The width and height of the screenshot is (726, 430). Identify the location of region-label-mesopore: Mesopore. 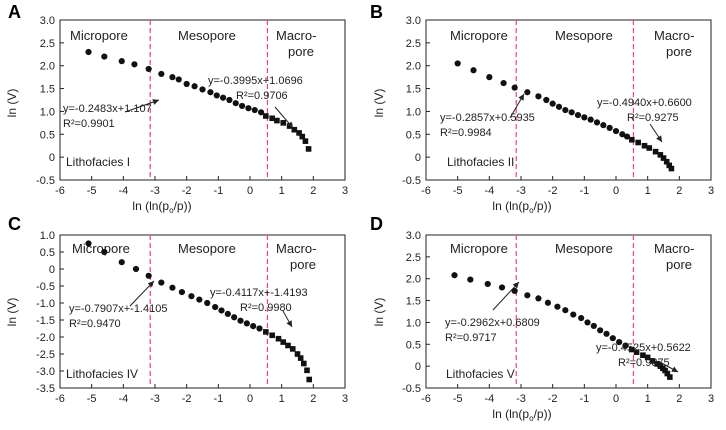
(207, 248).